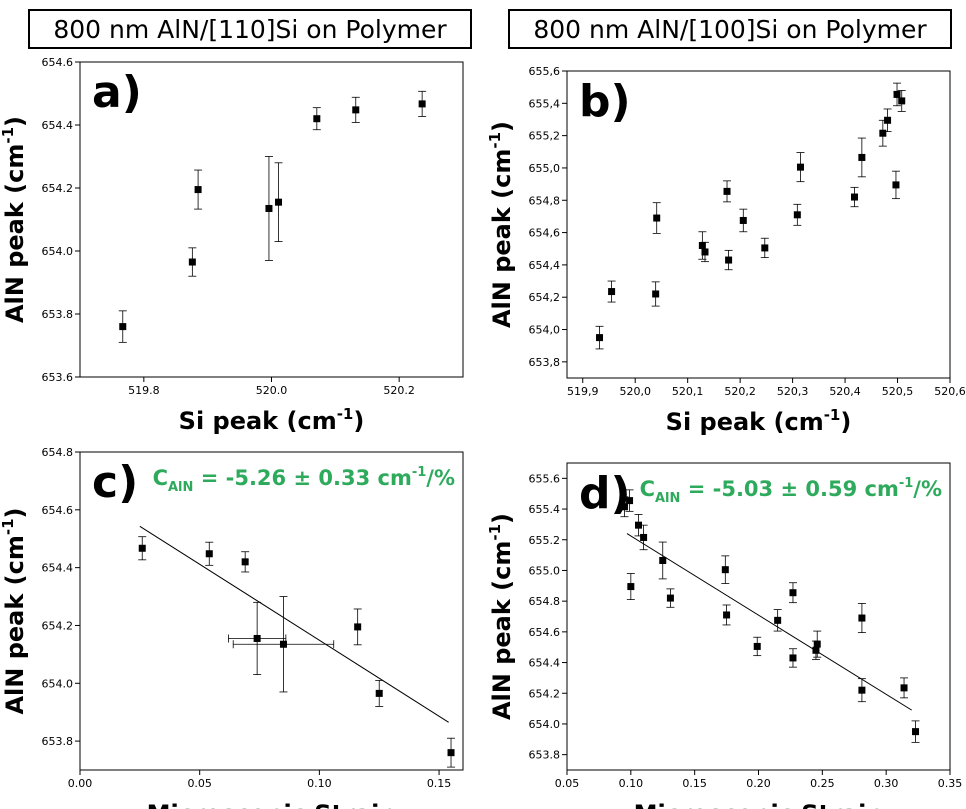  Describe the element at coordinates (545, 168) in the screenshot. I see `y-tick-label: 655,0` at that location.